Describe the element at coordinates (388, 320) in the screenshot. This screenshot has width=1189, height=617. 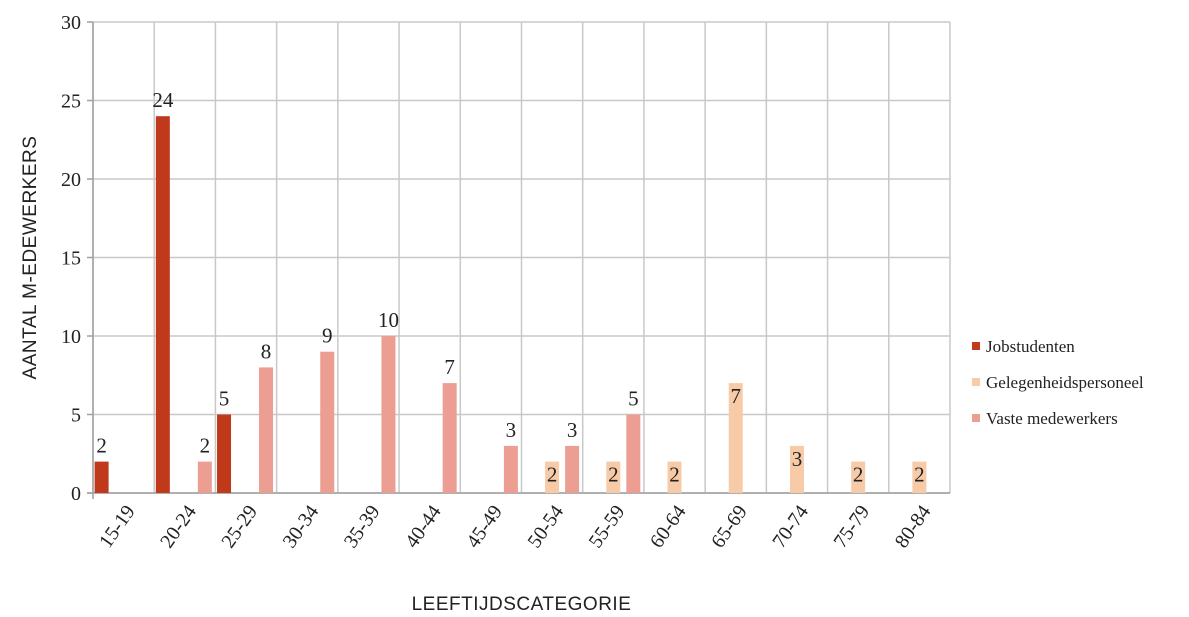
I see `data-label: 10` at that location.